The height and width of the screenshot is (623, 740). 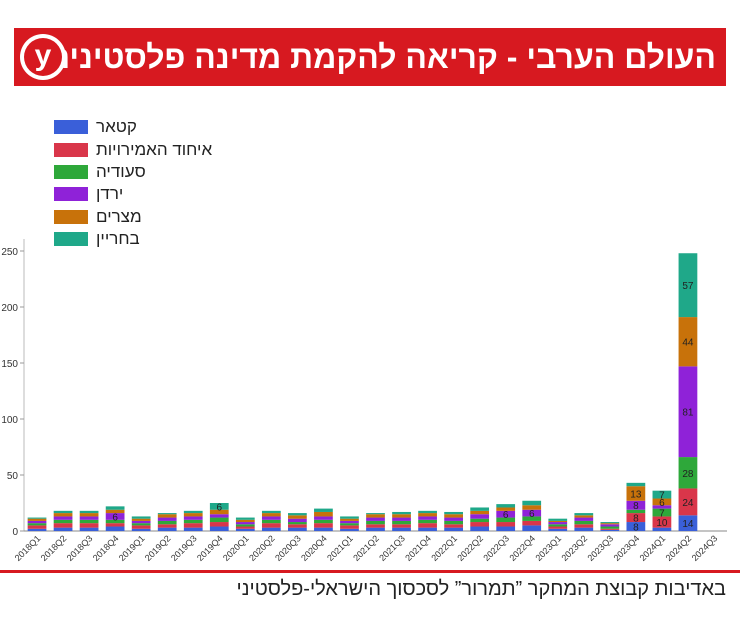 What do you see at coordinates (133, 183) in the screenshot?
I see `chart-legend: קטאר איחוד האמירויות סעודיה ירדן מצרים בחריין` at bounding box center [133, 183].